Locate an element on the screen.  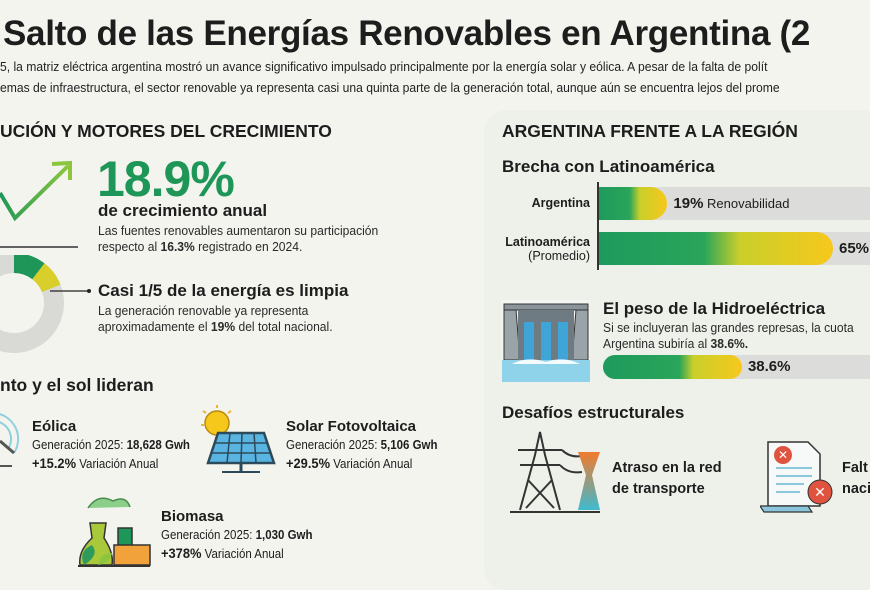
bar-label-latam: Latinoamérica (Promedio) is located at coordinates (547, 249).